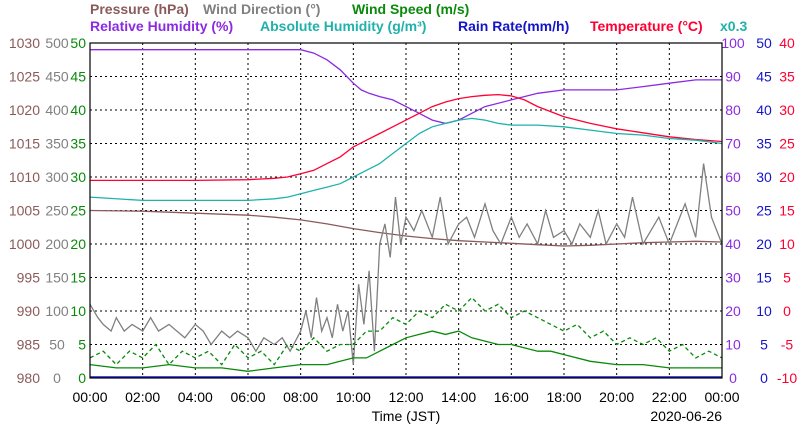 The height and width of the screenshot is (434, 800). Describe the element at coordinates (353, 397) in the screenshot. I see `x-tick-label: 10:00` at that location.